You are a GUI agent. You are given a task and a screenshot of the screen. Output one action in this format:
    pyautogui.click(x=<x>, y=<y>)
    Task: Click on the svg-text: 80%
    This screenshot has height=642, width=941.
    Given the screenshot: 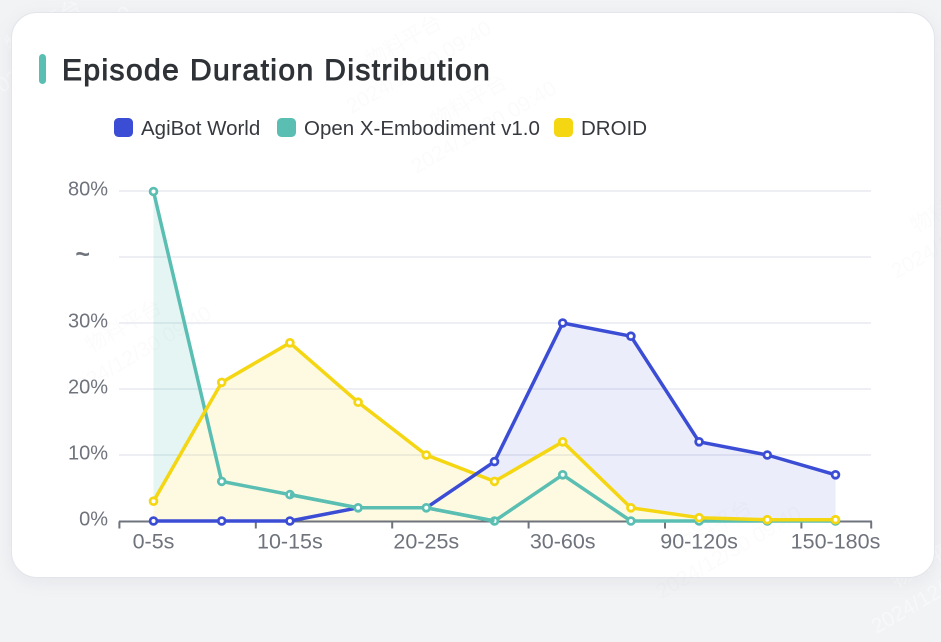 What is the action you would take?
    pyautogui.click(x=88, y=190)
    